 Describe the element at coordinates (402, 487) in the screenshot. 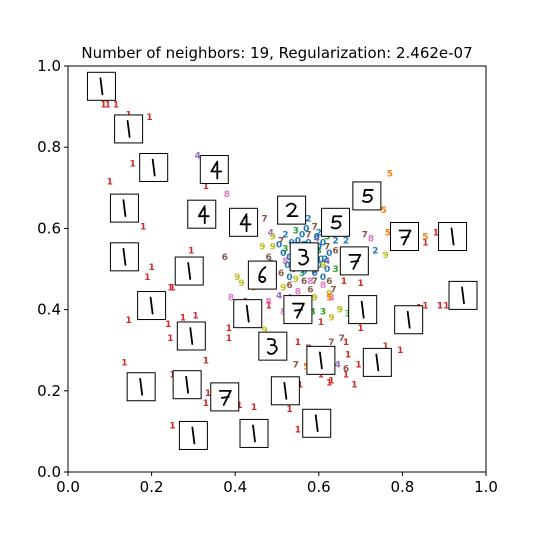

I see `x-tick-label: 0.8` at that location.